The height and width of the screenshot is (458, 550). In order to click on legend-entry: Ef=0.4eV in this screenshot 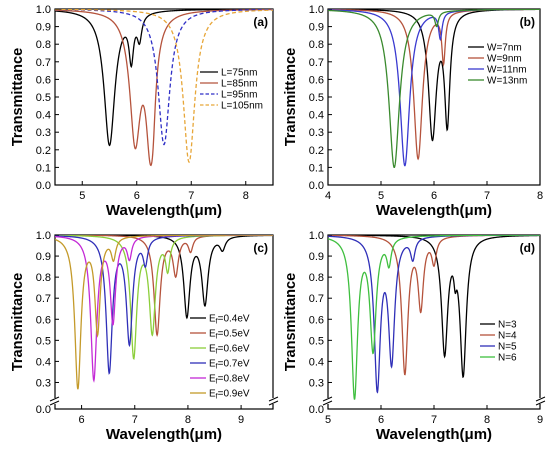, I will do `click(229, 320)`.